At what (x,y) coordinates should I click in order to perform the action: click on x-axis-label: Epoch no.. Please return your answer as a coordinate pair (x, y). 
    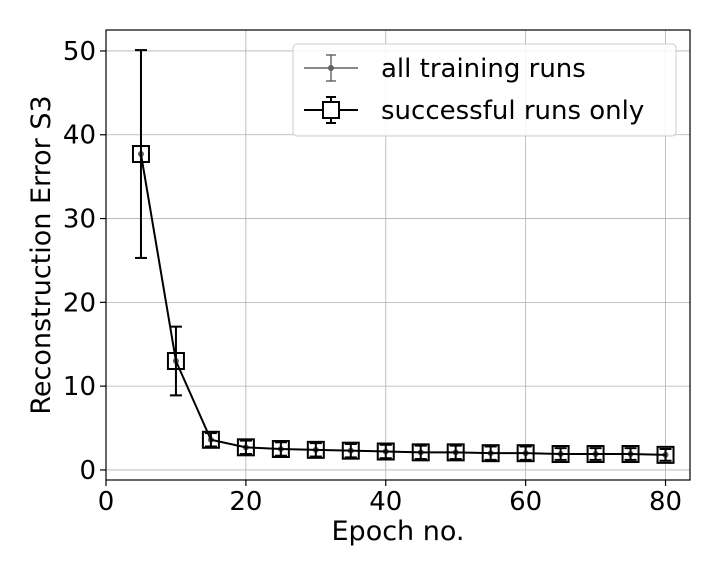
    Looking at the image, I should click on (398, 531).